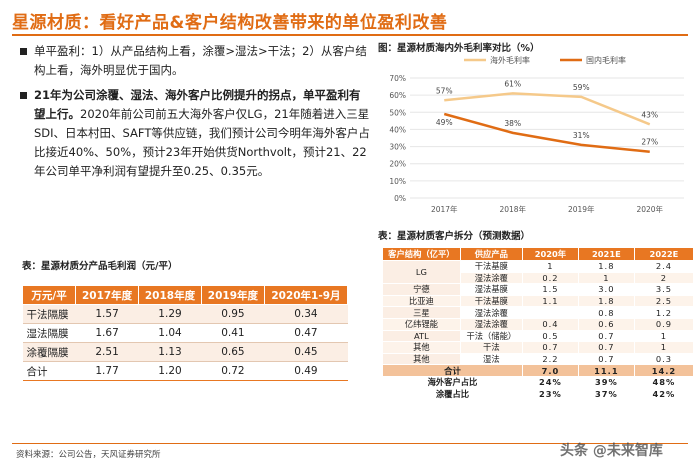 This screenshot has height=467, width=700. What do you see at coordinates (306, 371) in the screenshot?
I see `table-cell: 0.49` at bounding box center [306, 371].